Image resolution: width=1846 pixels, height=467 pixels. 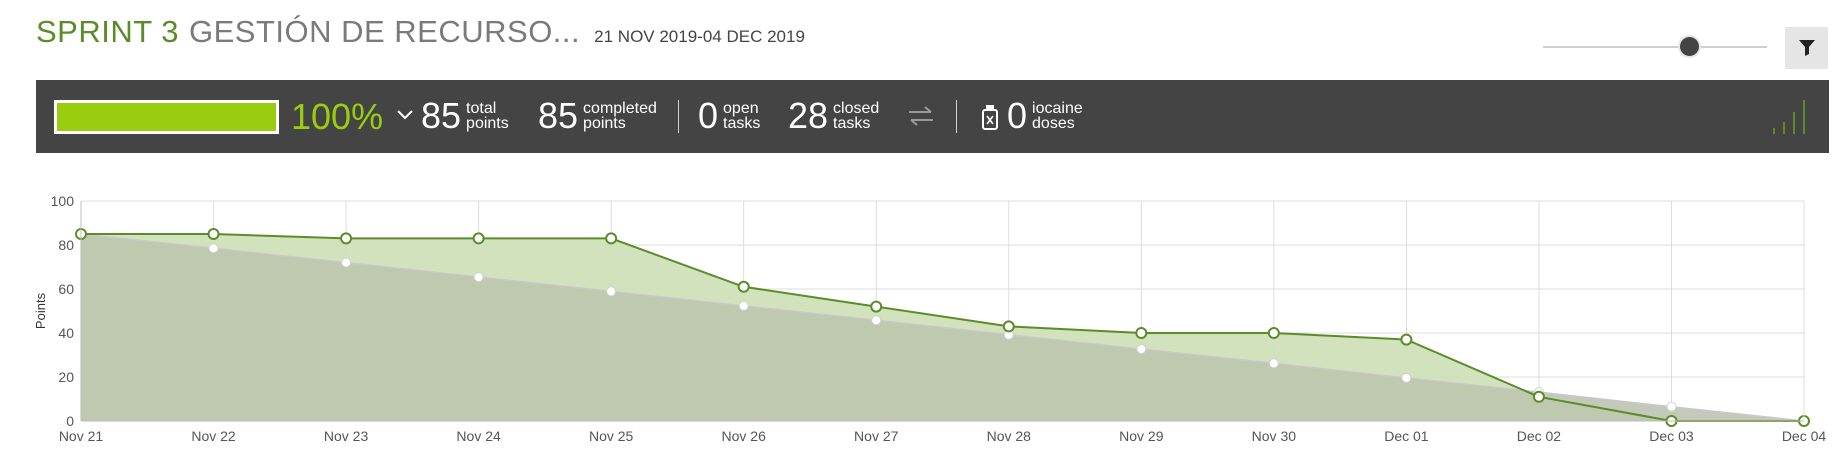 What do you see at coordinates (1057, 116) in the screenshot?
I see `iocaine-doses-label: iocaine doses` at bounding box center [1057, 116].